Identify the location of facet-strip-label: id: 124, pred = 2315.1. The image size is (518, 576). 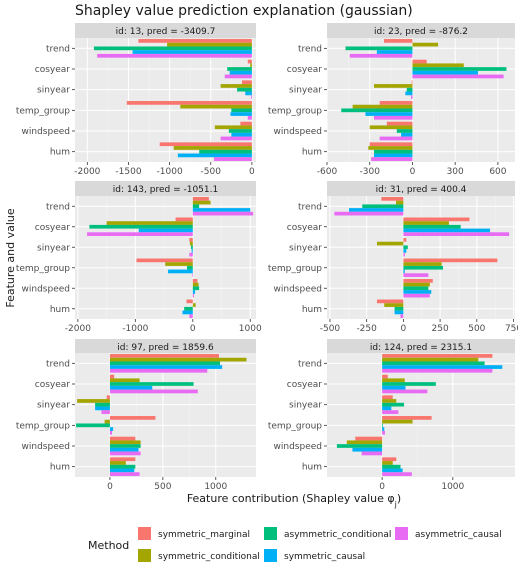
(421, 348).